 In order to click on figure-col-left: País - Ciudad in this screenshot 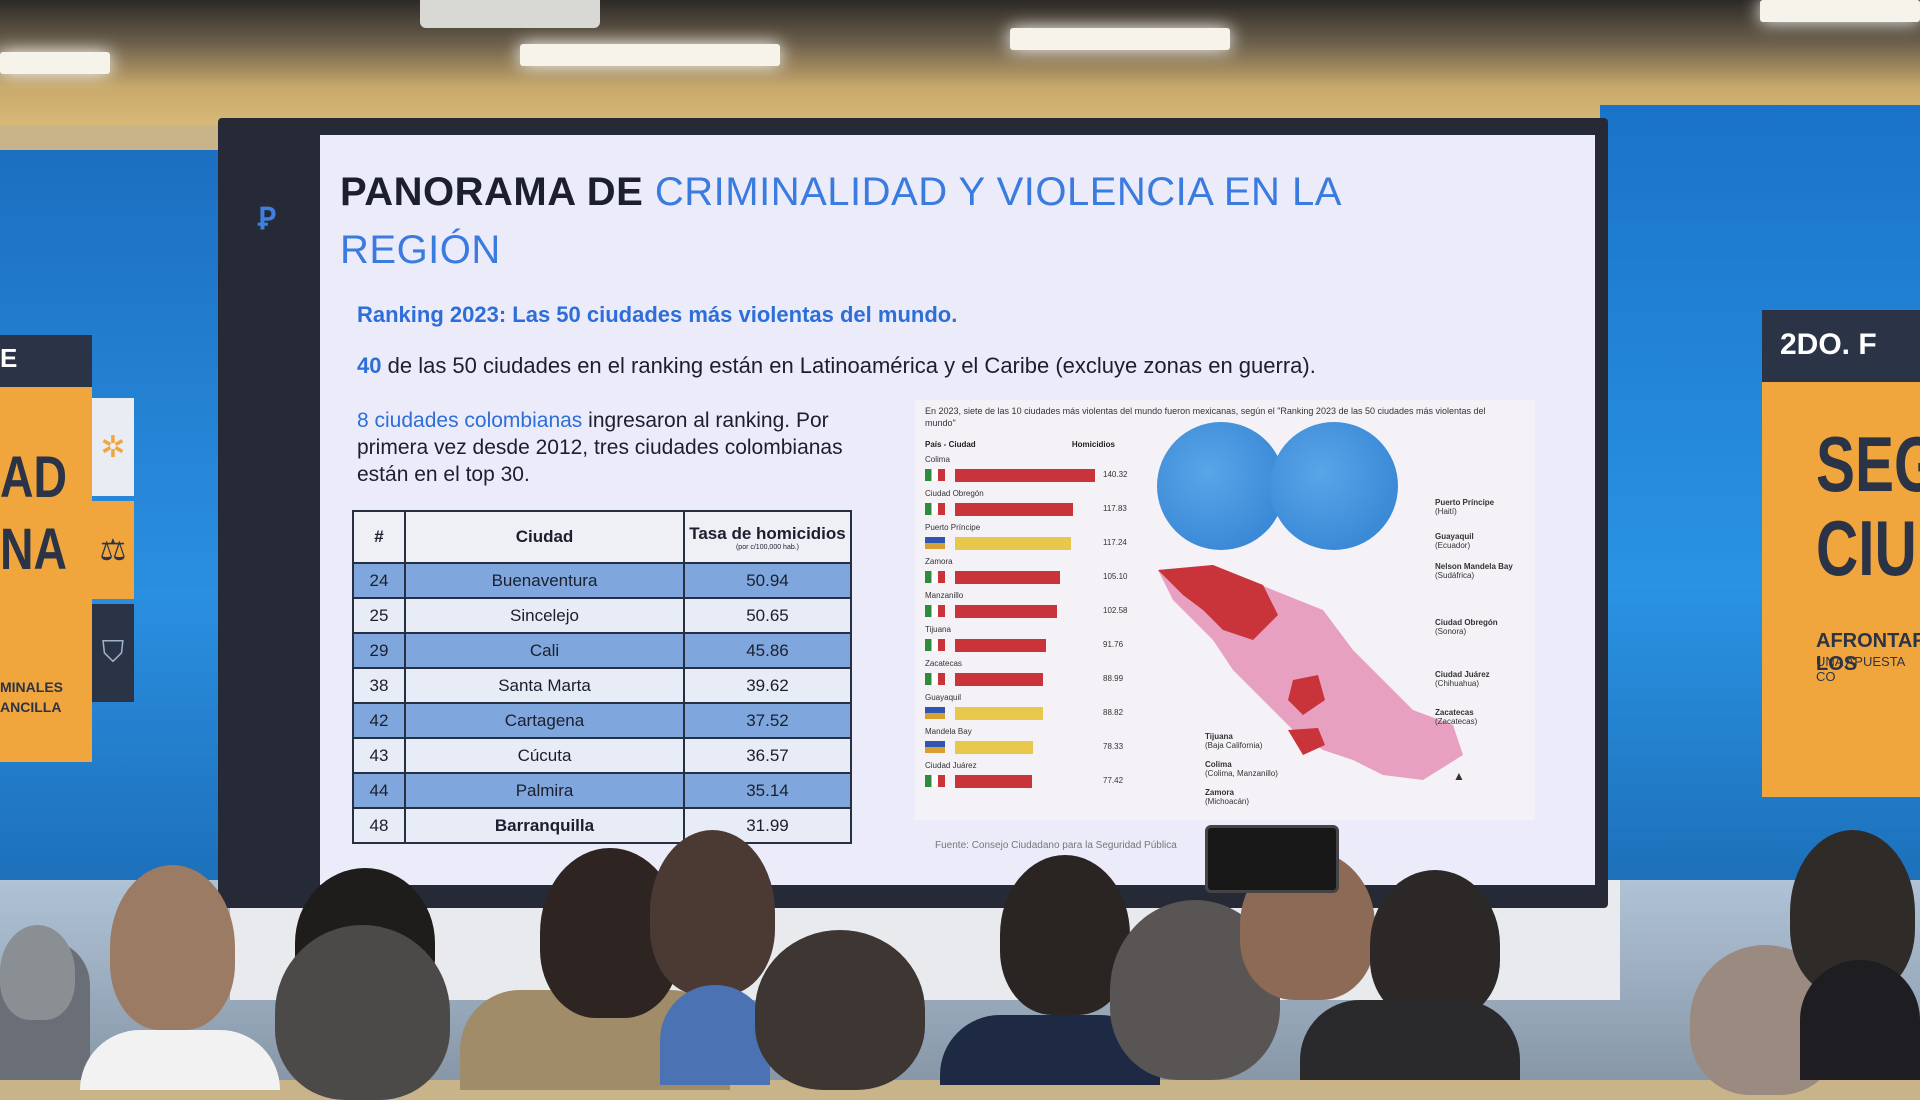, I will do `click(950, 444)`.